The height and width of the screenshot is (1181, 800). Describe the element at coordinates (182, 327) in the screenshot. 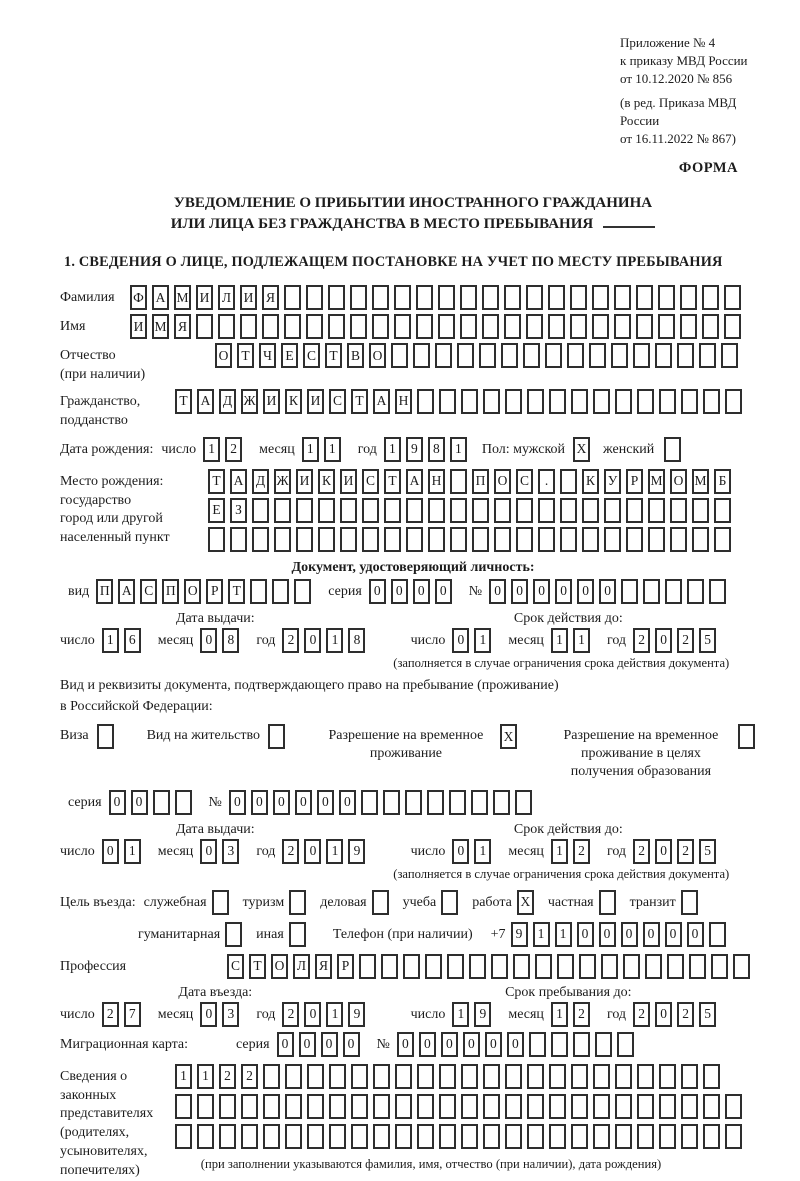

I see `firstname-char-box: Я` at that location.